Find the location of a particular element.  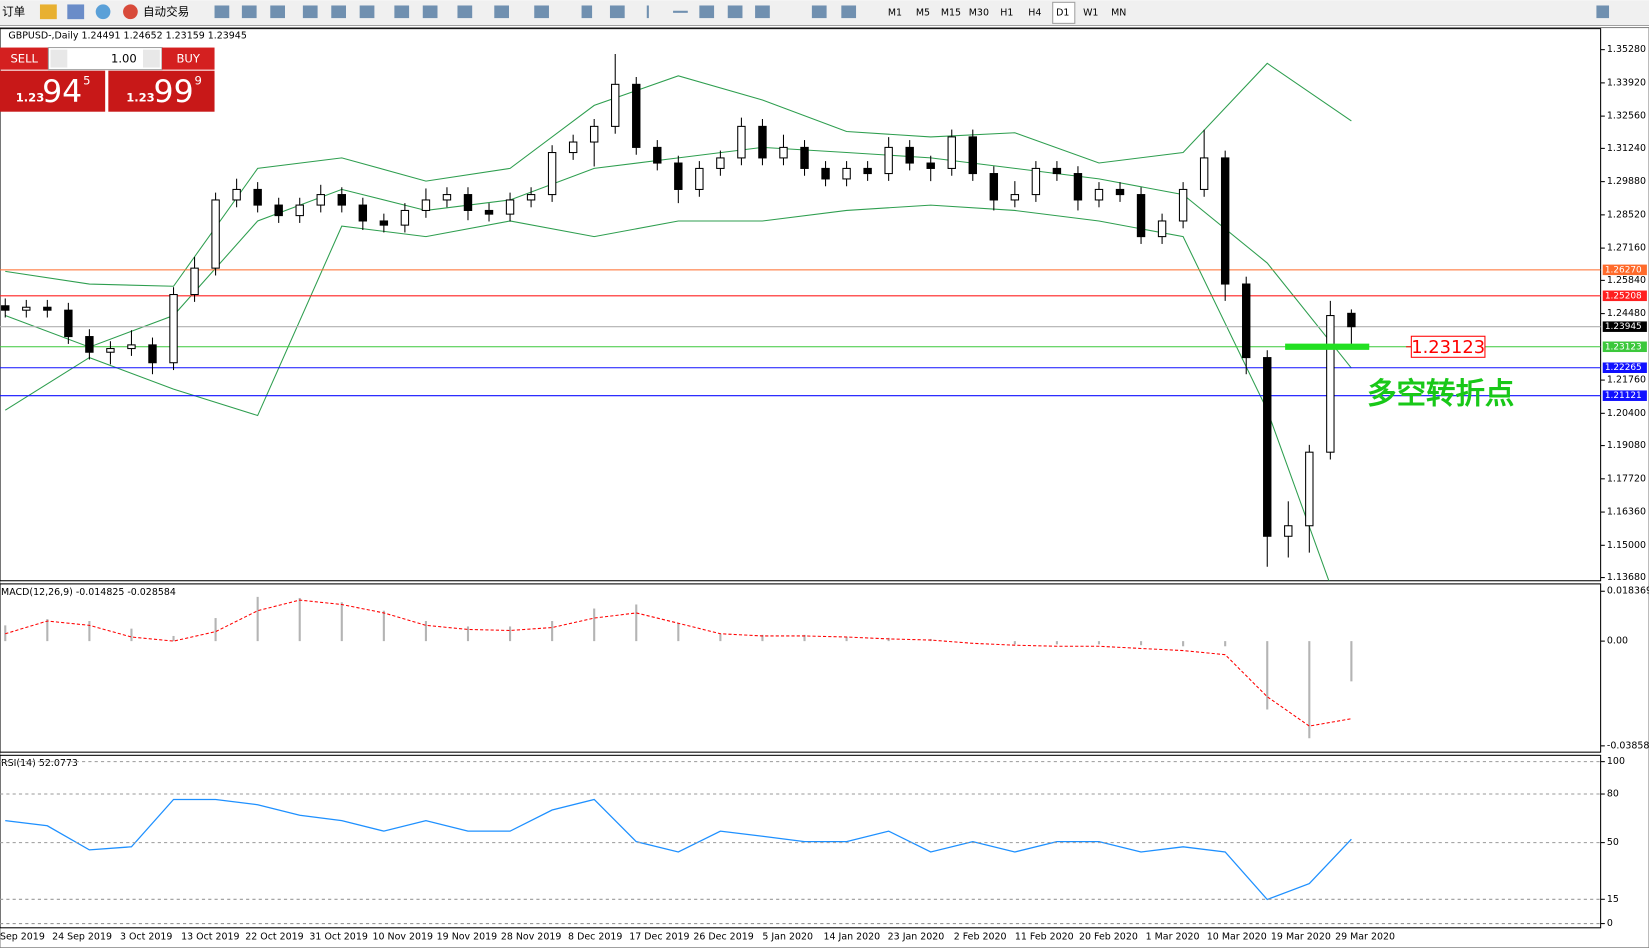

y-tick-label: 100 is located at coordinates (1616, 761).